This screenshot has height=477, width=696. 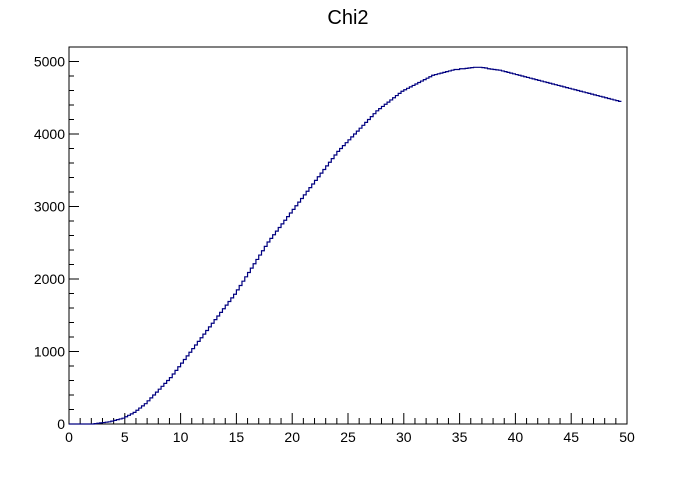 I want to click on x-tick-label: 50, so click(x=627, y=437).